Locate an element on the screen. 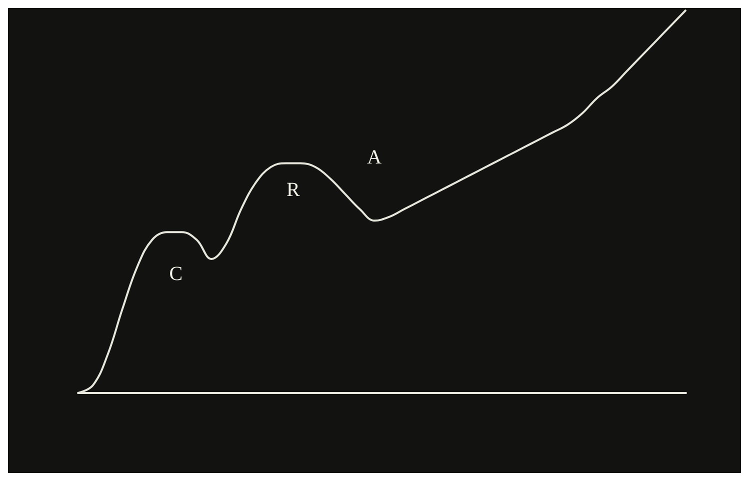  annotation: A is located at coordinates (374, 157).